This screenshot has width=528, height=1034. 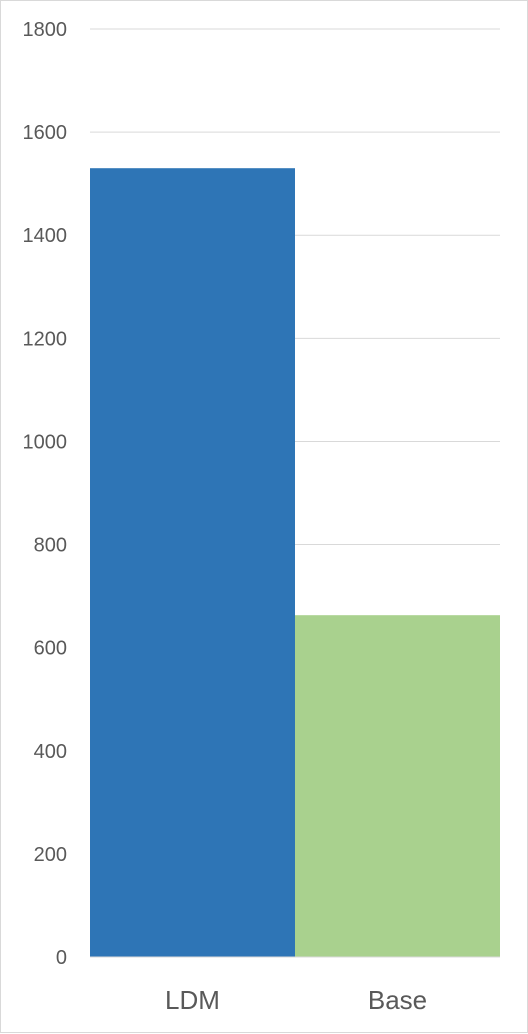 What do you see at coordinates (192, 1000) in the screenshot?
I see `x-category-label-ldm: LDM` at bounding box center [192, 1000].